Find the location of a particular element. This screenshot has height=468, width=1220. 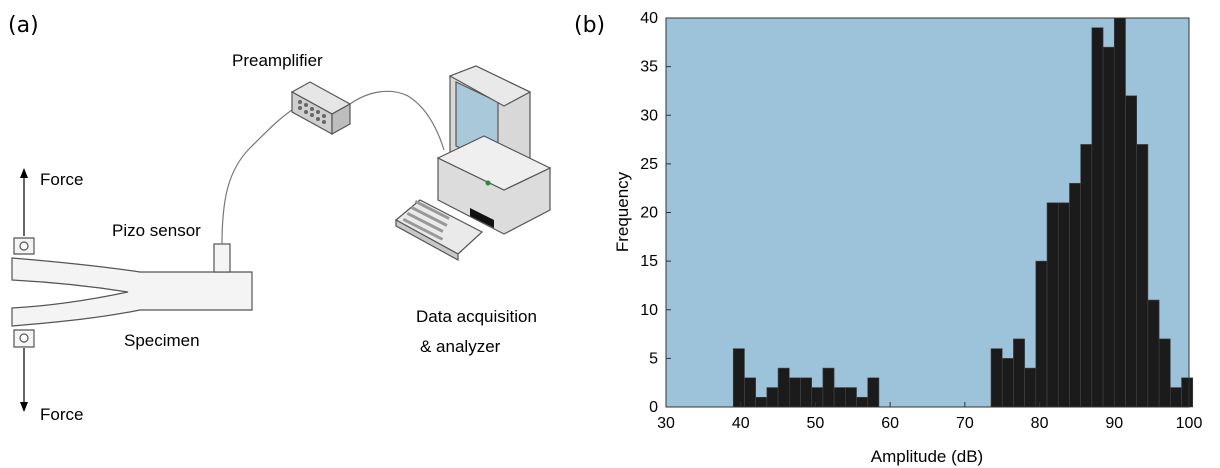

y-tick-label: 5 is located at coordinates (653, 358).